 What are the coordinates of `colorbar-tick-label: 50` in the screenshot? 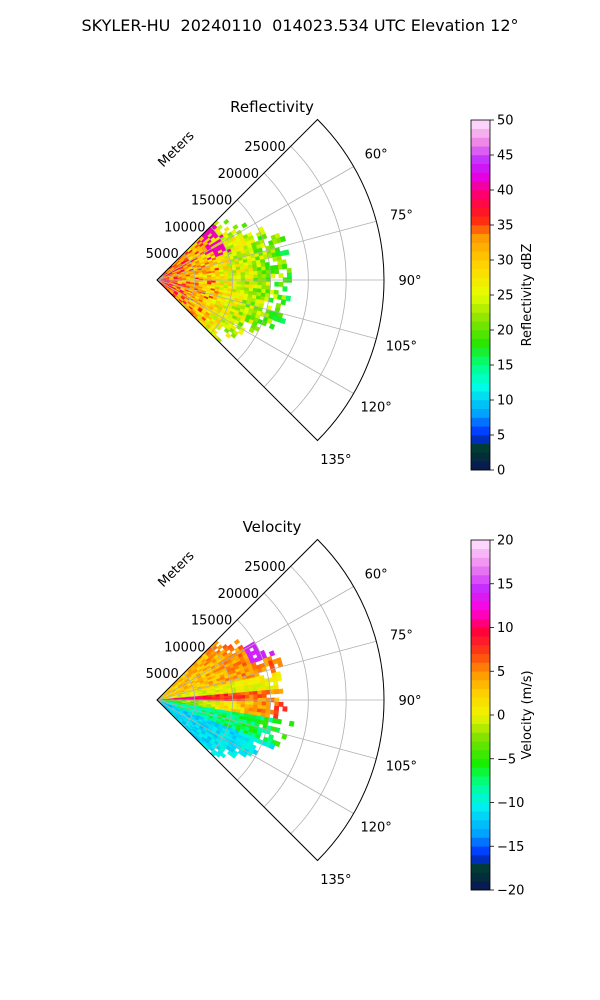 It's located at (505, 121).